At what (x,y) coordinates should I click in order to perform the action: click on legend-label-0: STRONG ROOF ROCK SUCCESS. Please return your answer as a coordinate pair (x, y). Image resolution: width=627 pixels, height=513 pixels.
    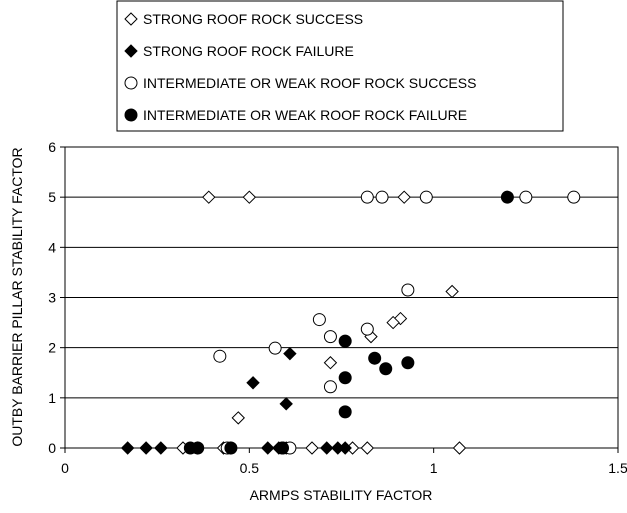
    Looking at the image, I should click on (253, 19).